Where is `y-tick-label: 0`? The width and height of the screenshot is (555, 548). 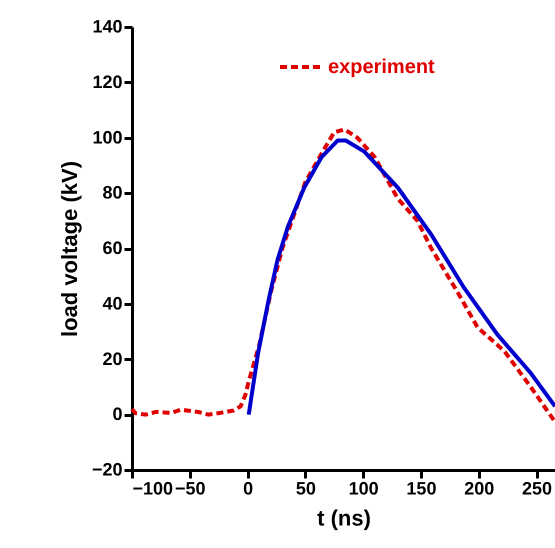
y-tick-label: 0 is located at coordinates (117, 414).